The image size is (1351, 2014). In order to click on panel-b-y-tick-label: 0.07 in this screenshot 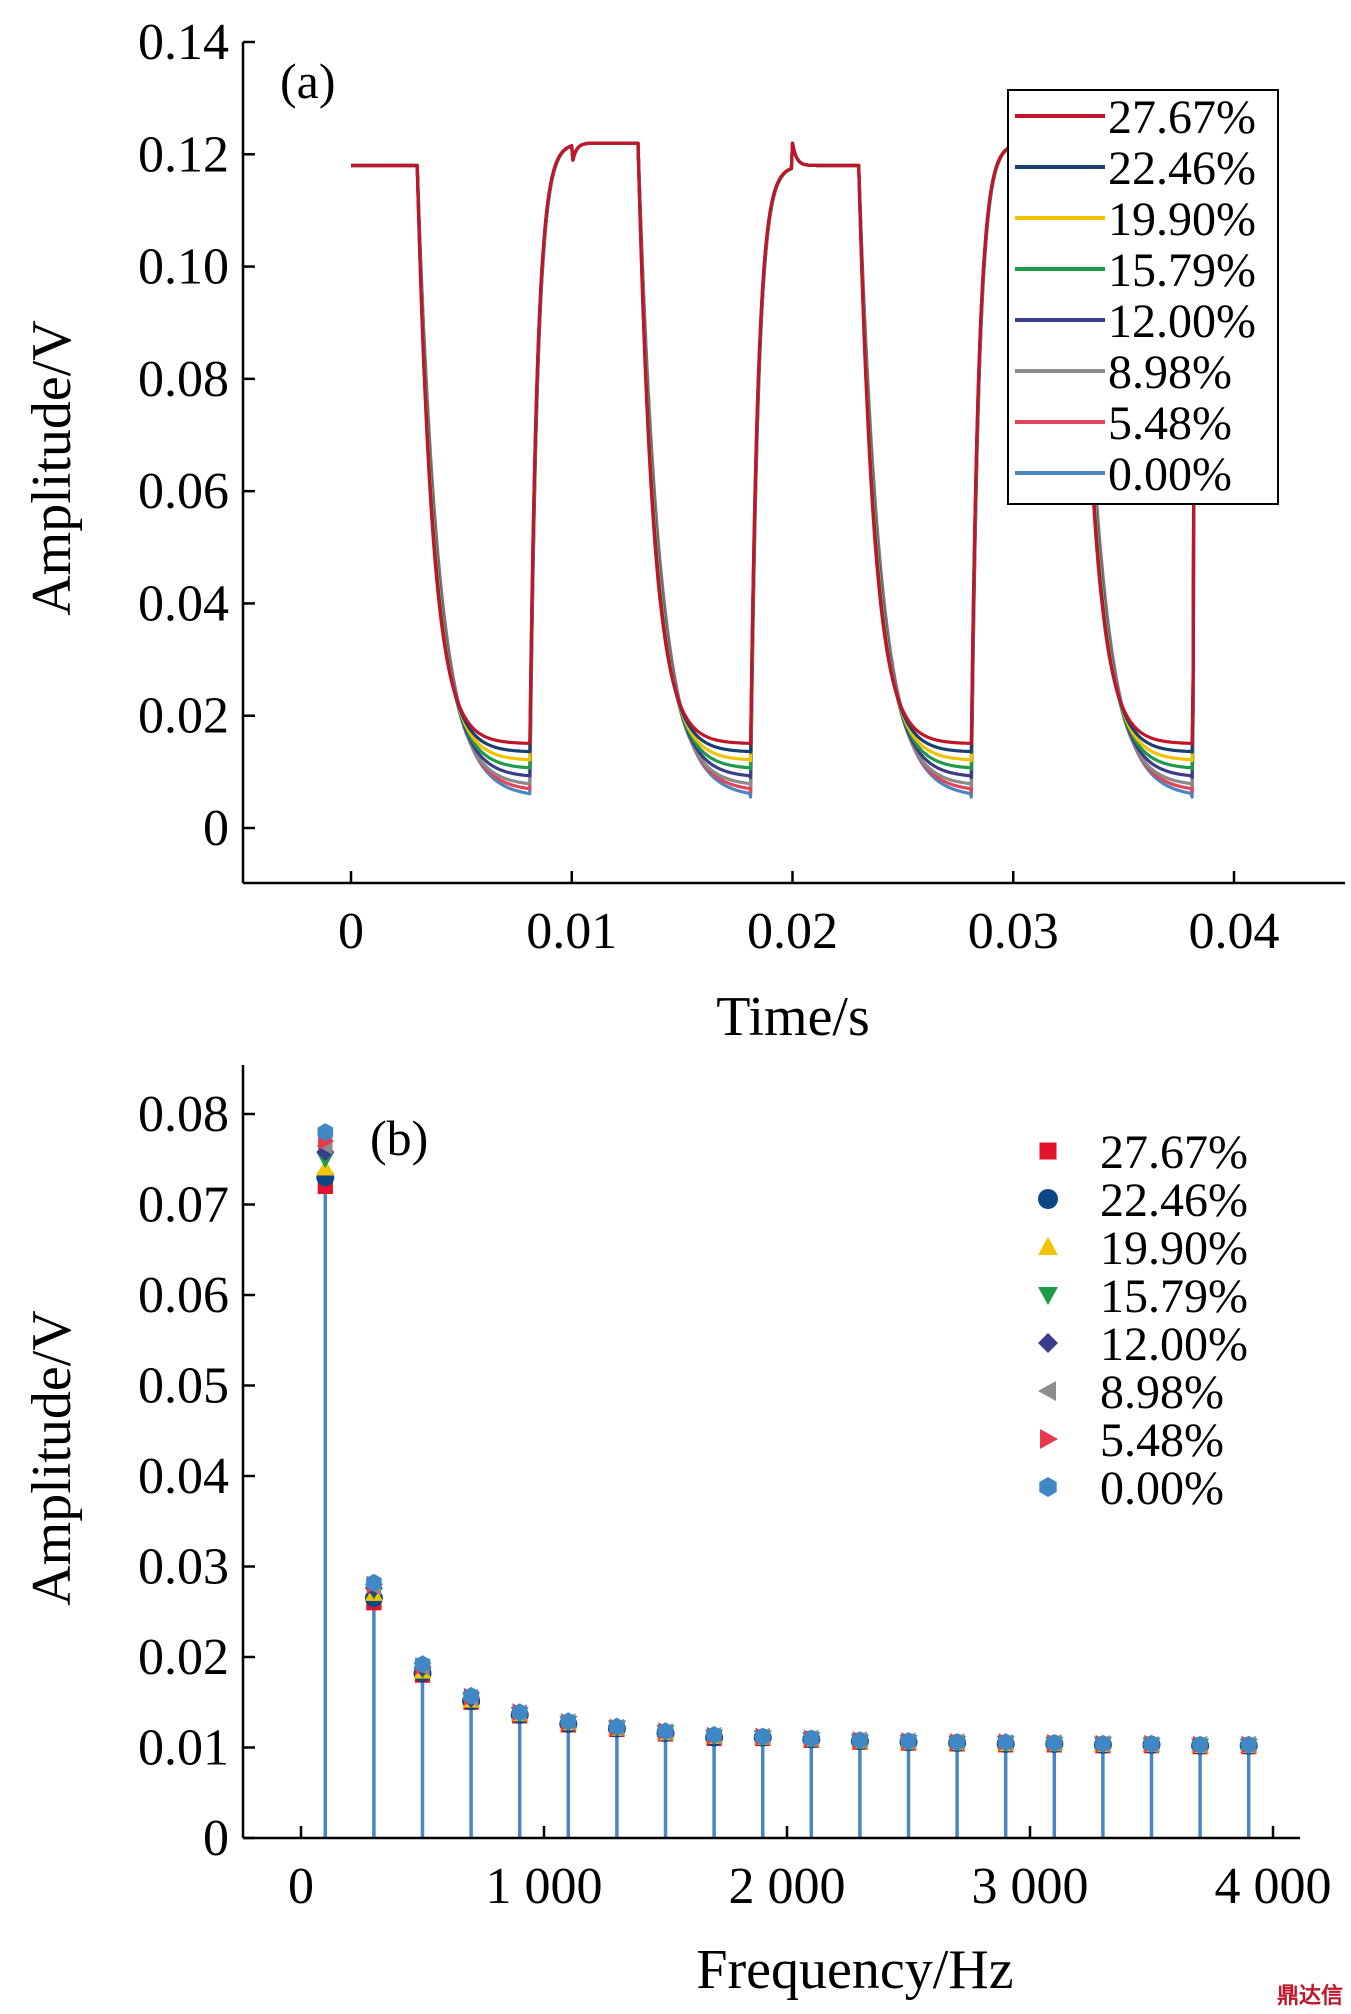, I will do `click(183, 1205)`.